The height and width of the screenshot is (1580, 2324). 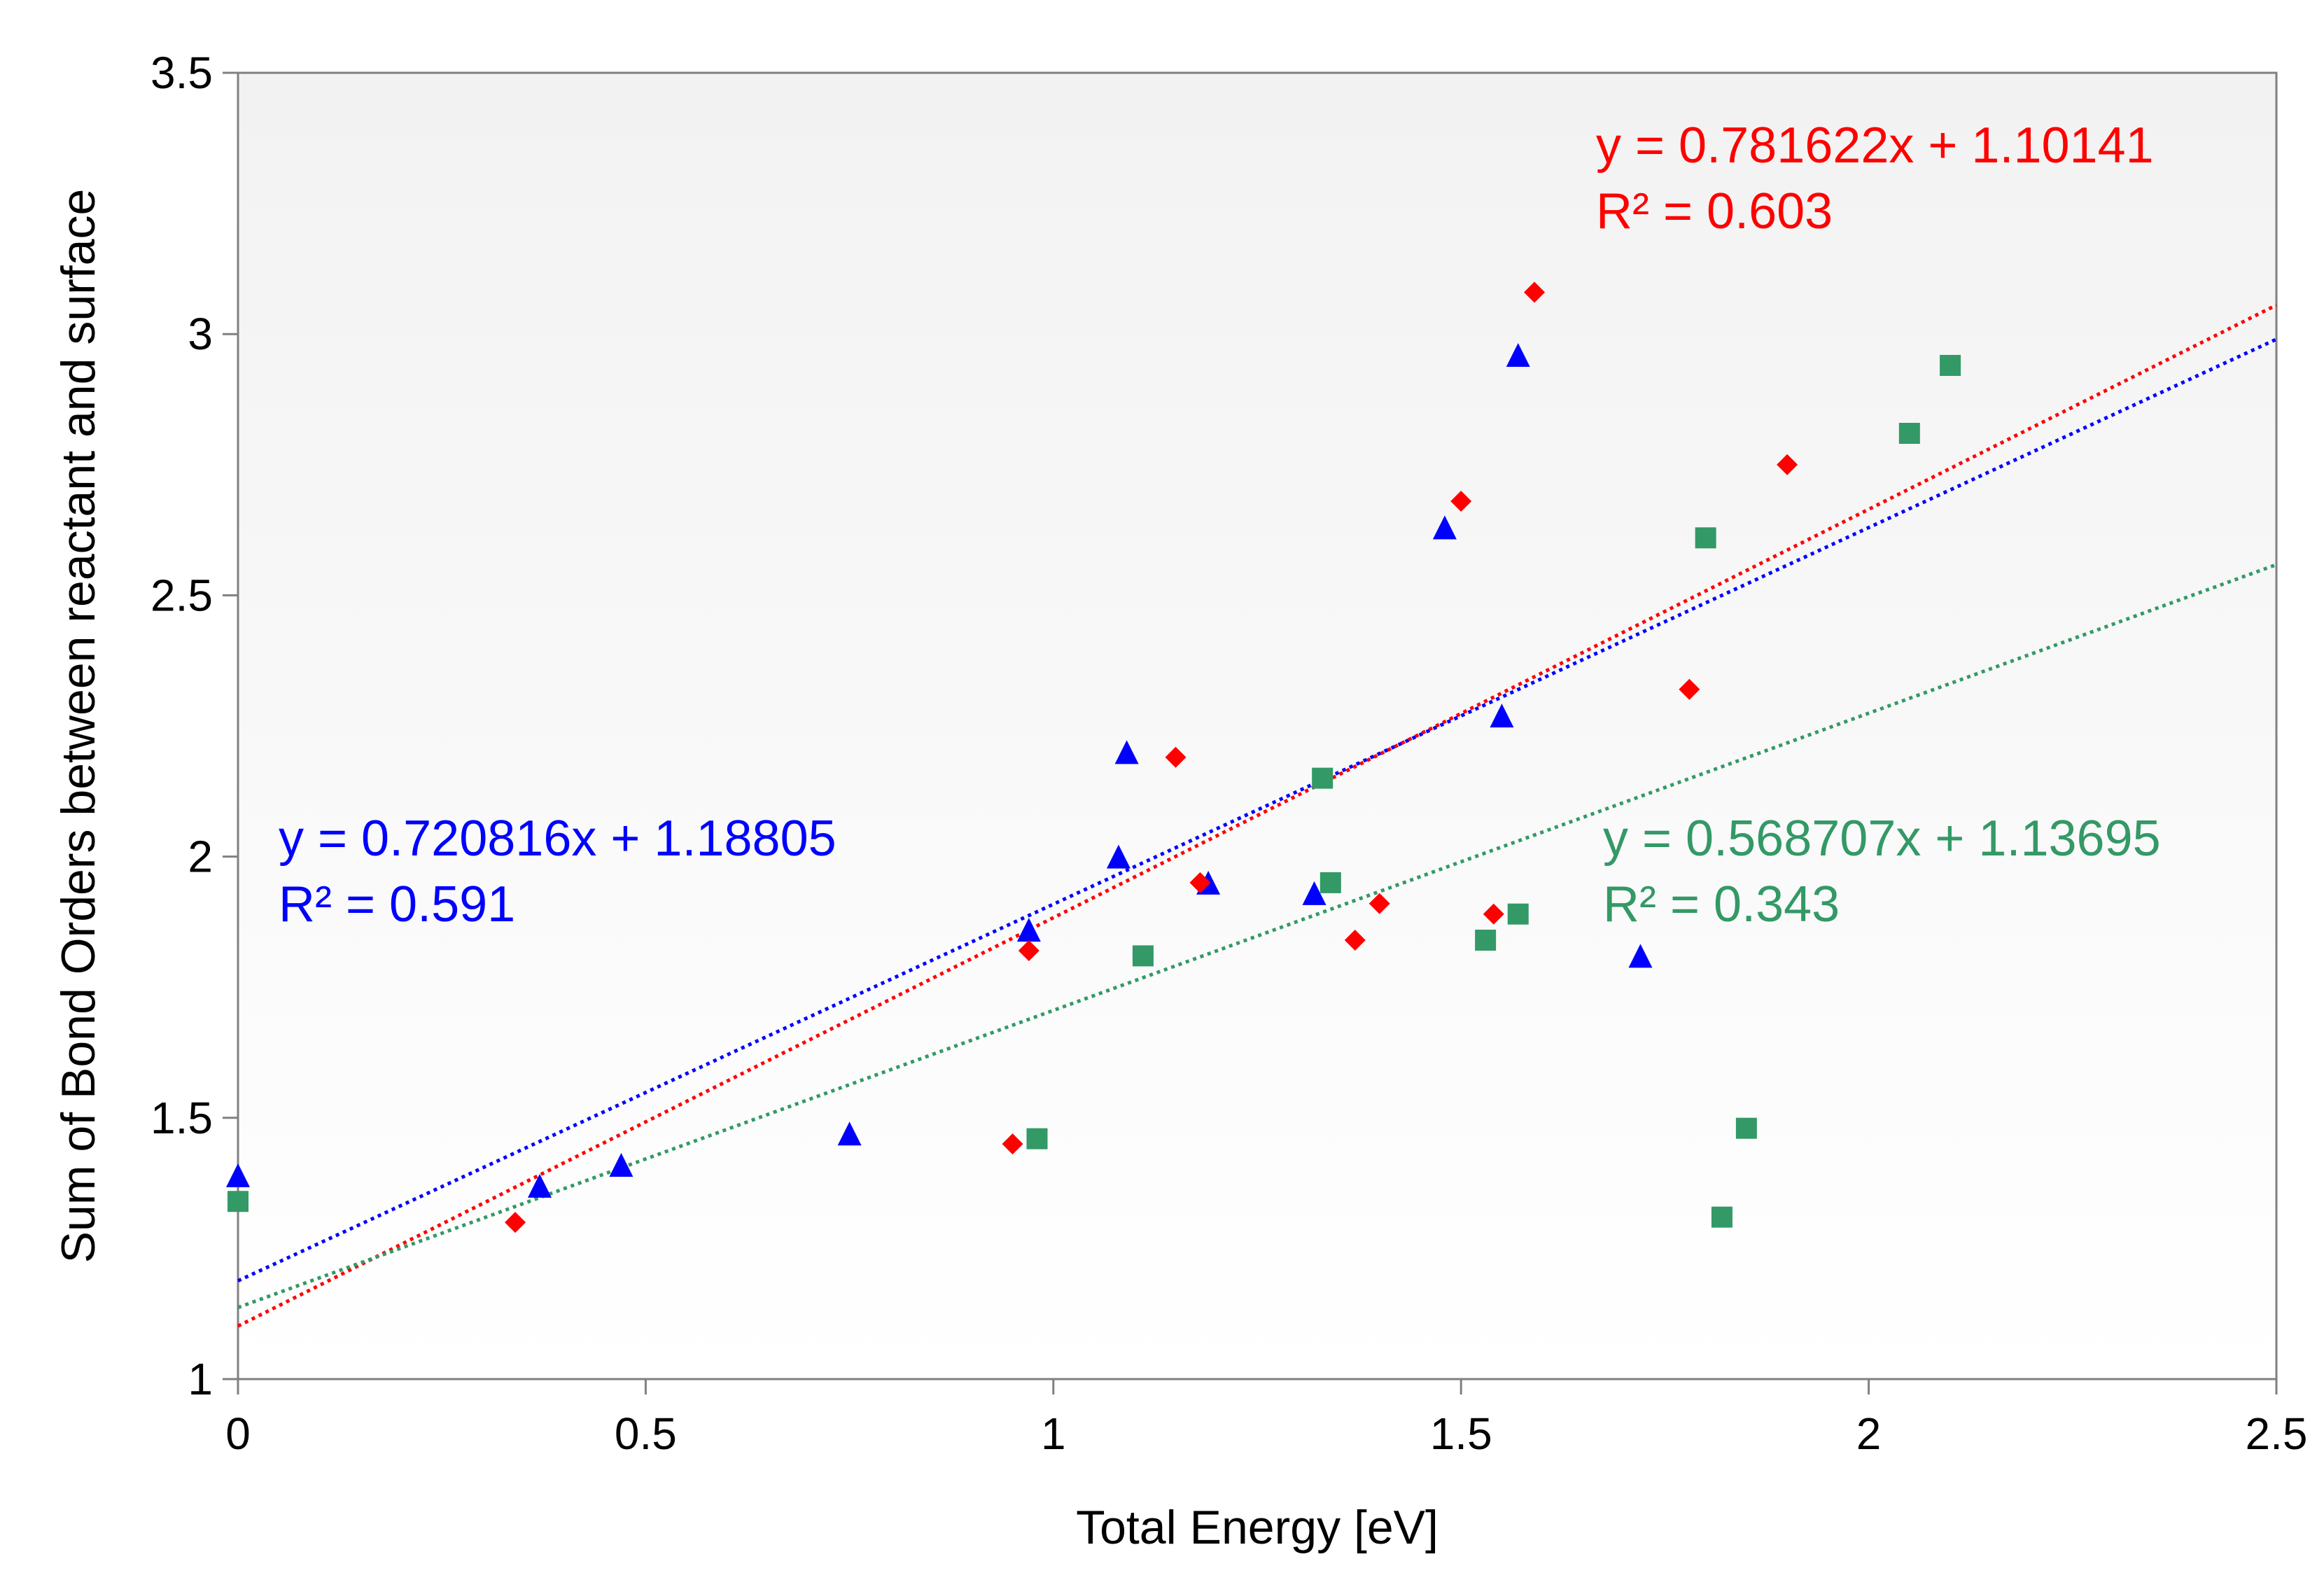 What do you see at coordinates (1882, 839) in the screenshot?
I see `trendline-equation-3: y = 0.568707x + 1.13695` at bounding box center [1882, 839].